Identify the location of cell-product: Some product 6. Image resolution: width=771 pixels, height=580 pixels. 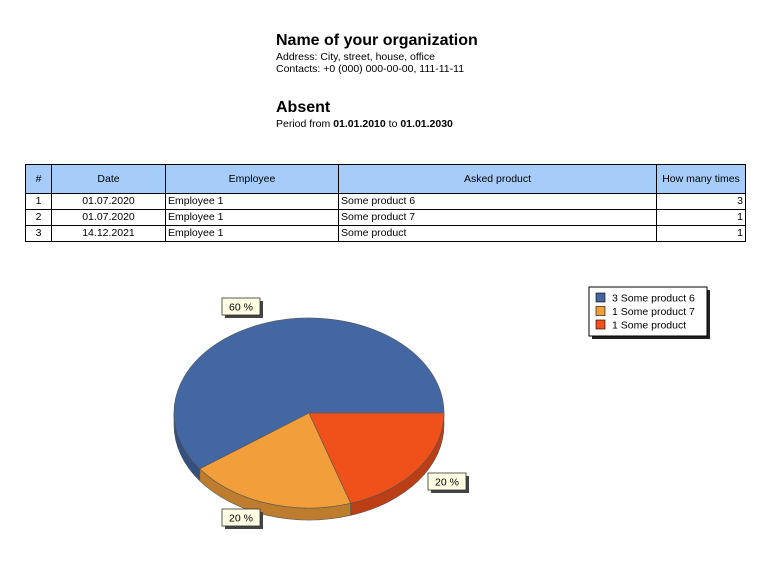
(497, 201).